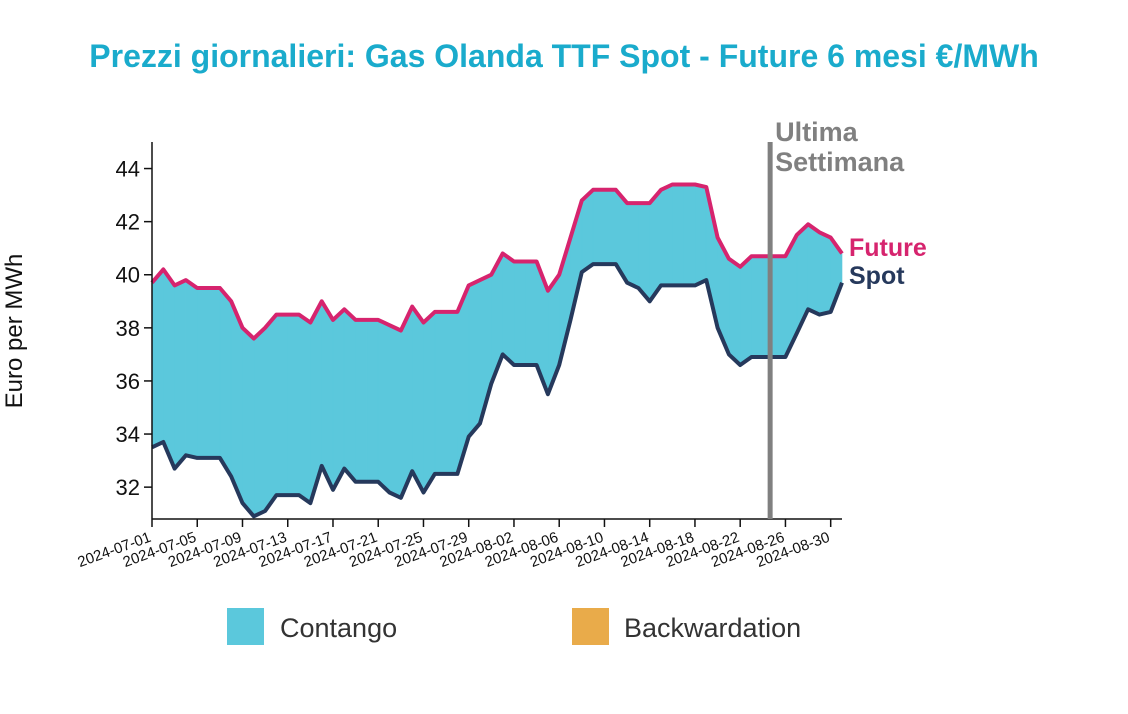  Describe the element at coordinates (817, 132) in the screenshot. I see `marker-label-line1: Ultima` at that location.